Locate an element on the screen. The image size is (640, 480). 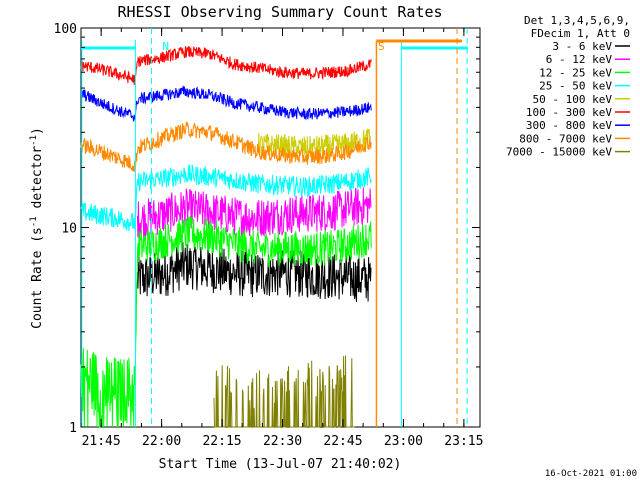
legend-entry-label: 100 - 300 keV is located at coordinates (569, 112).